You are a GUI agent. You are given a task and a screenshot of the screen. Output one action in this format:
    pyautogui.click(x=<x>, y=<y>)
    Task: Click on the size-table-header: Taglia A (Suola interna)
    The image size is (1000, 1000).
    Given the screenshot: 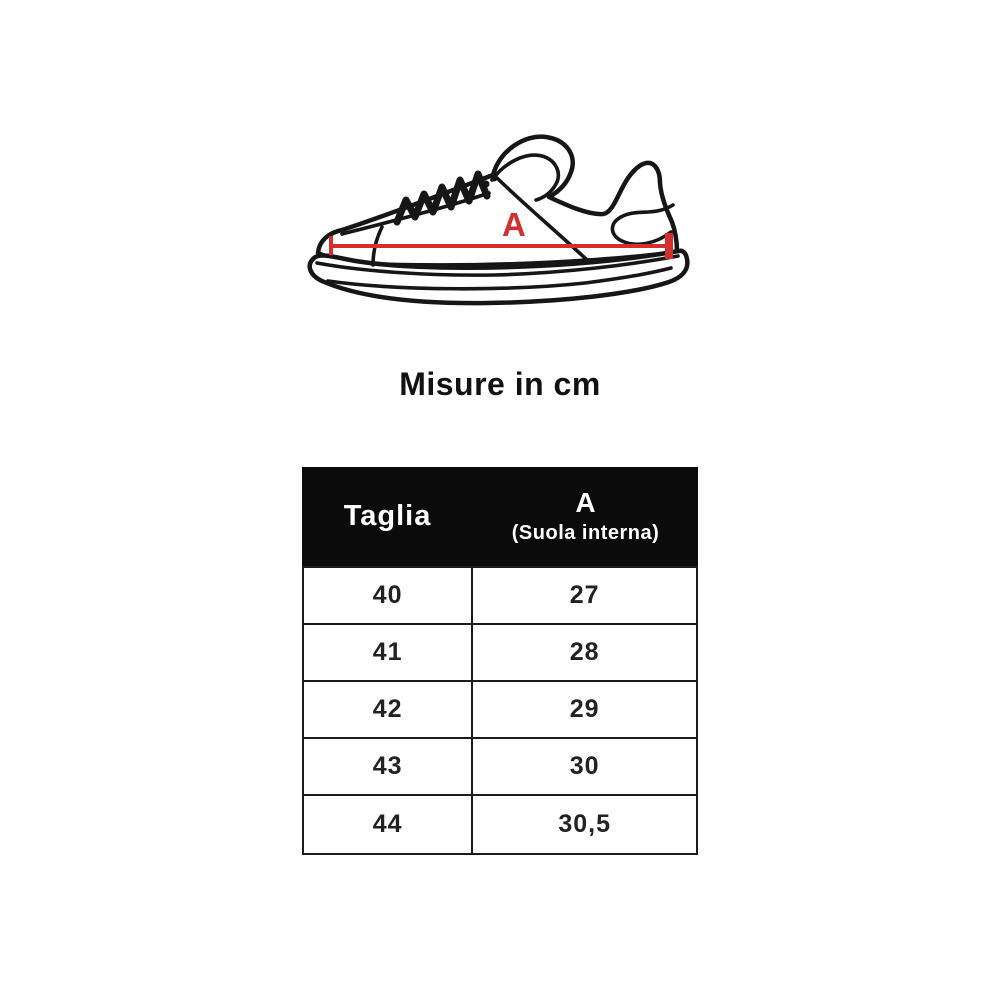 What is the action you would take?
    pyautogui.click(x=500, y=516)
    